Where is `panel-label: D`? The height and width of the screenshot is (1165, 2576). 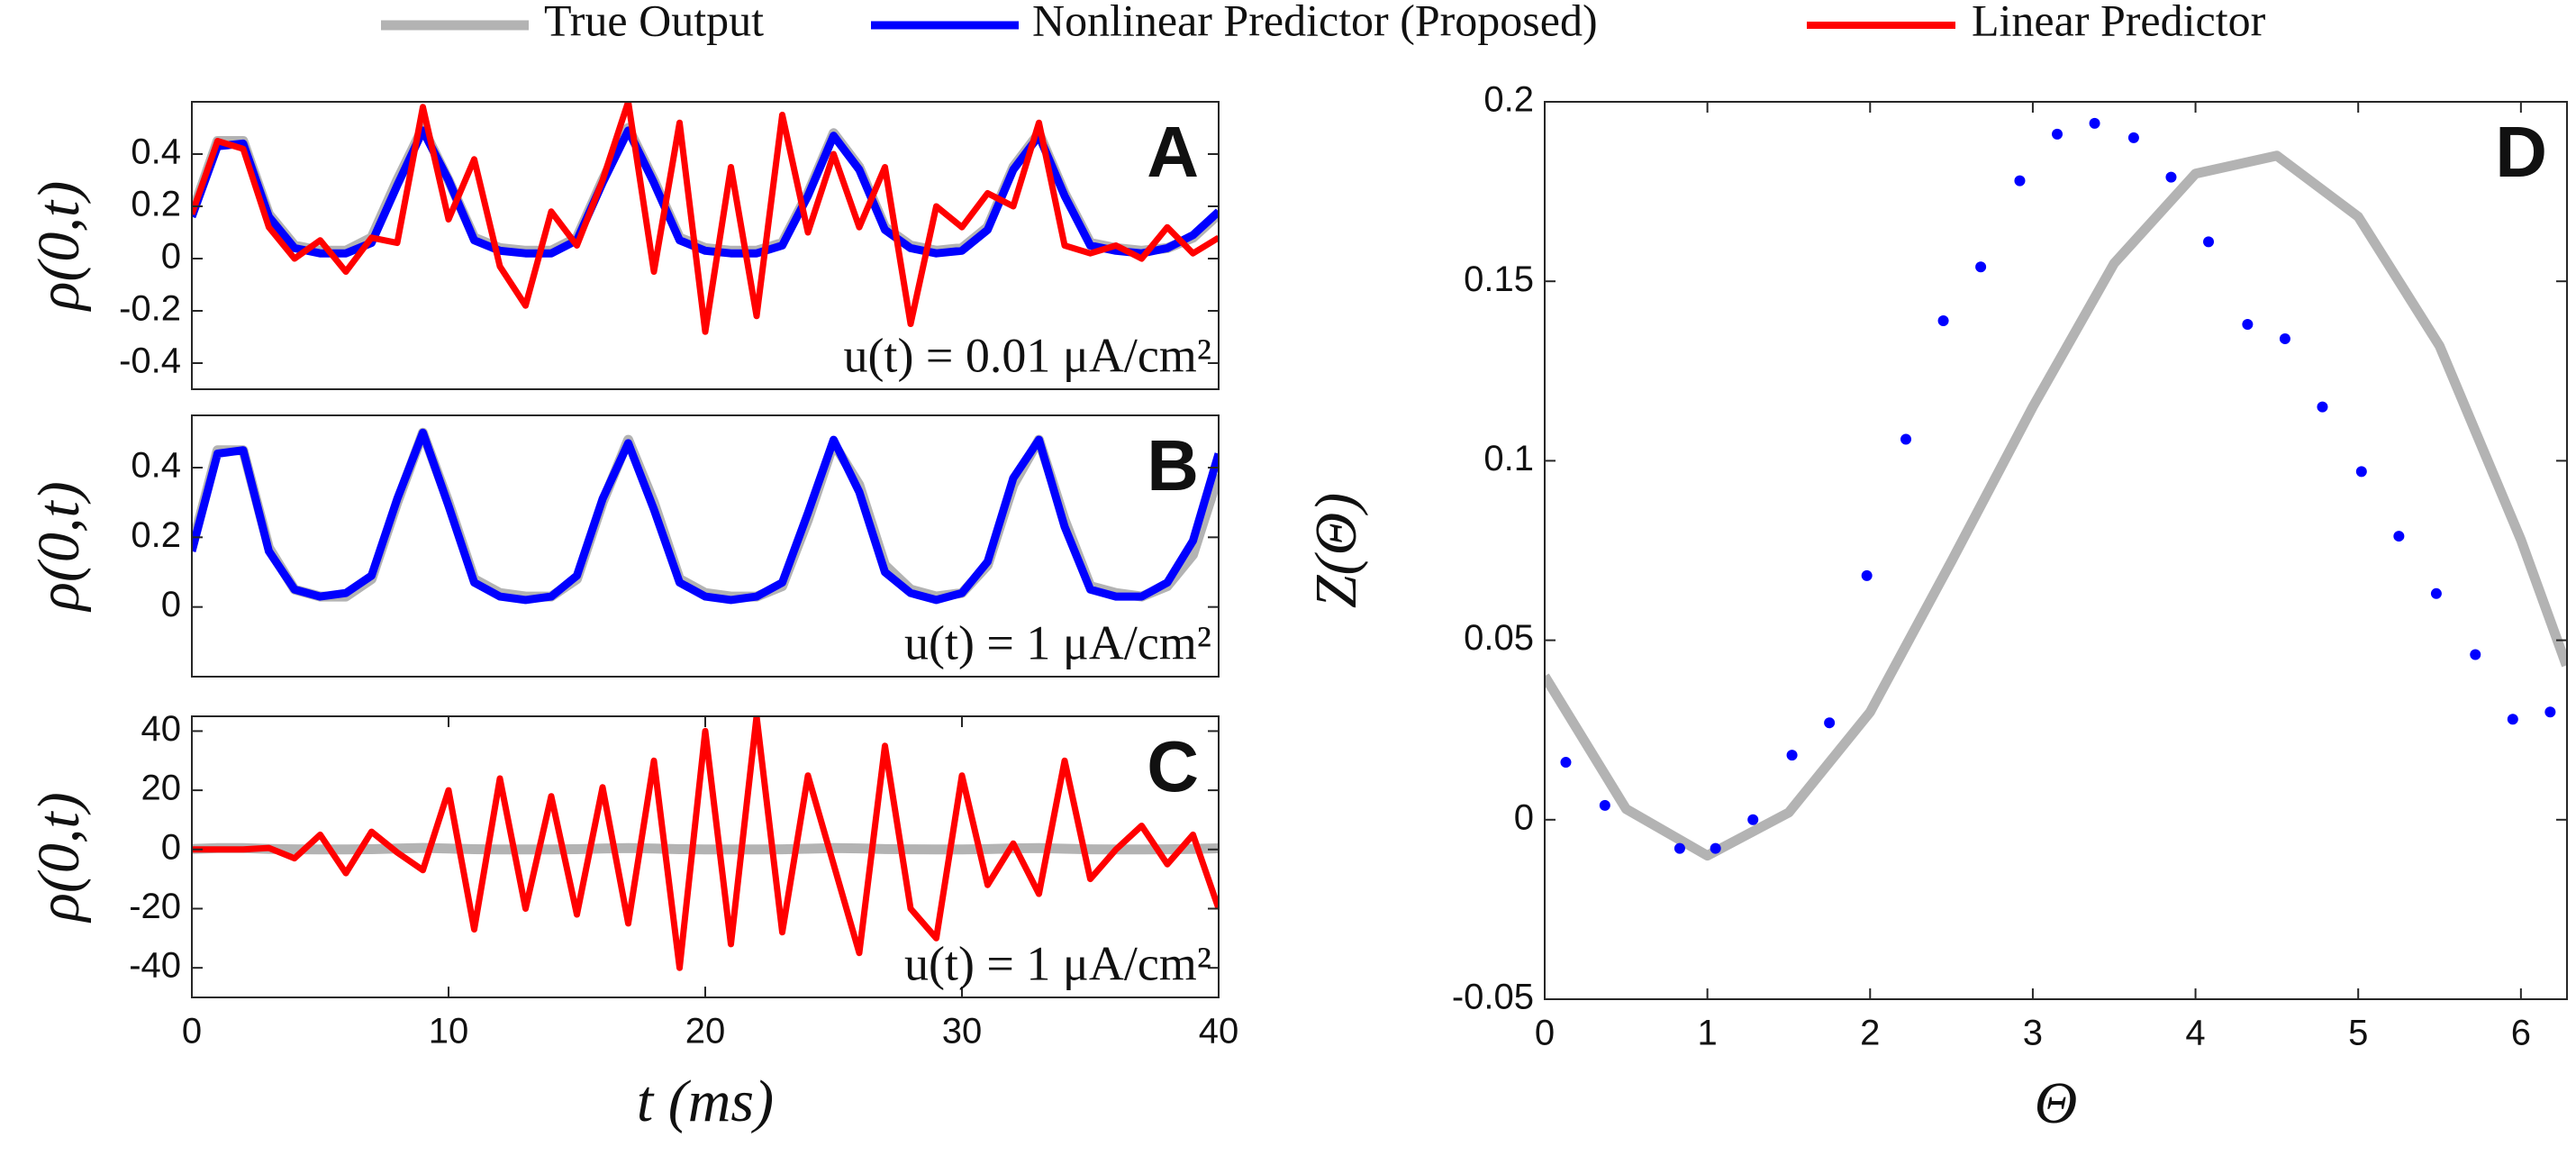
panel-label: D is located at coordinates (2521, 152).